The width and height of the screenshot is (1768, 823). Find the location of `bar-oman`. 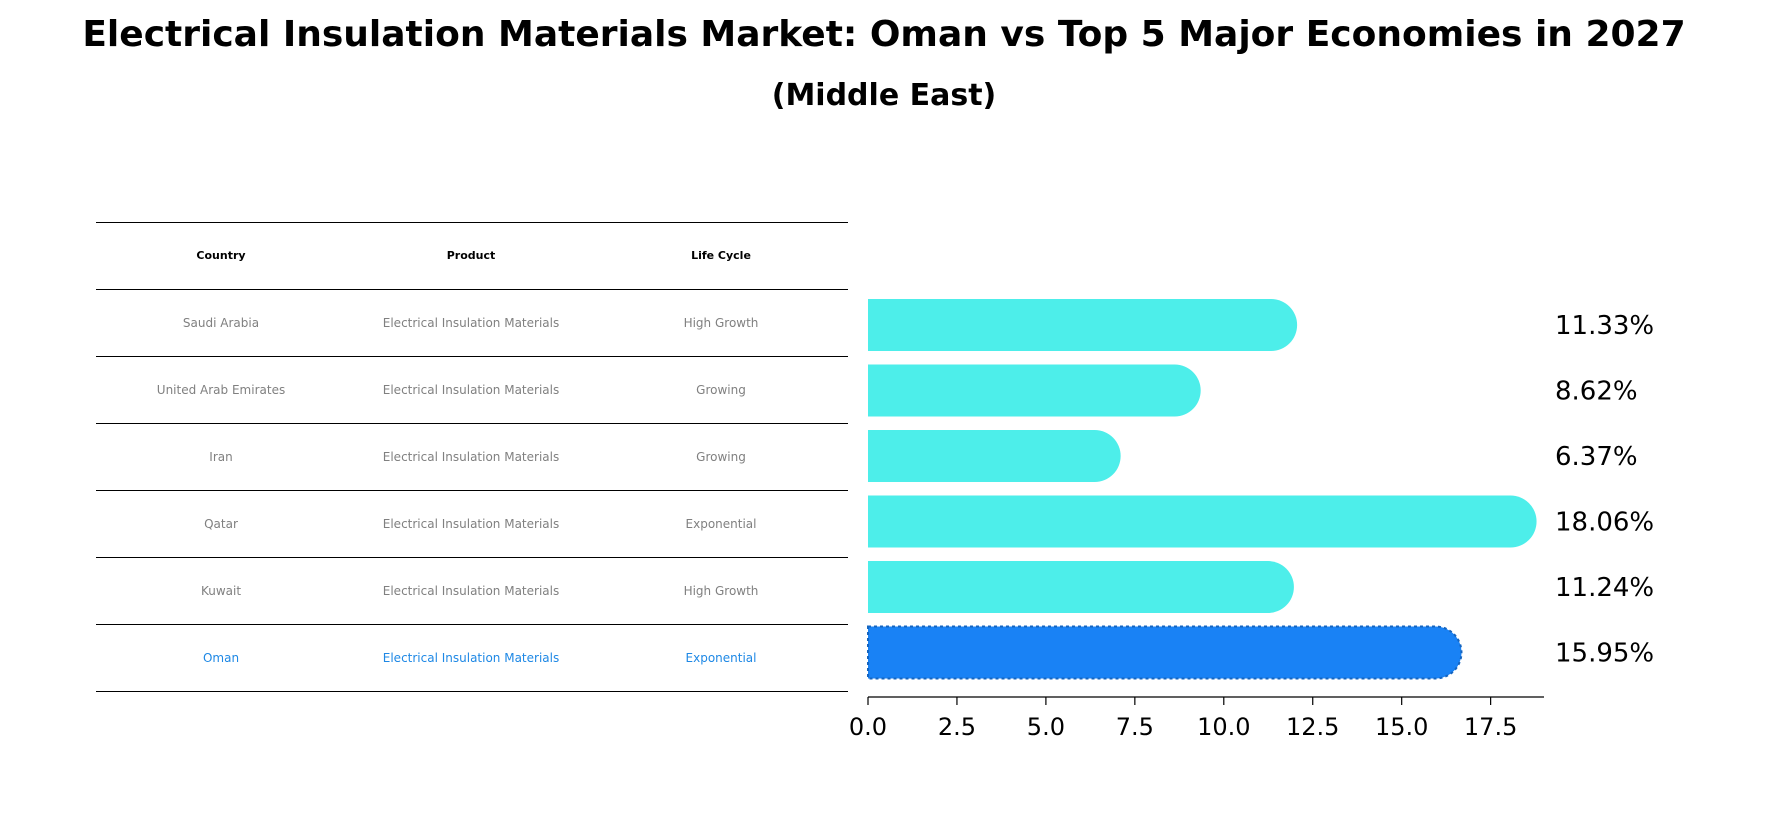

bar-oman is located at coordinates (1165, 652).